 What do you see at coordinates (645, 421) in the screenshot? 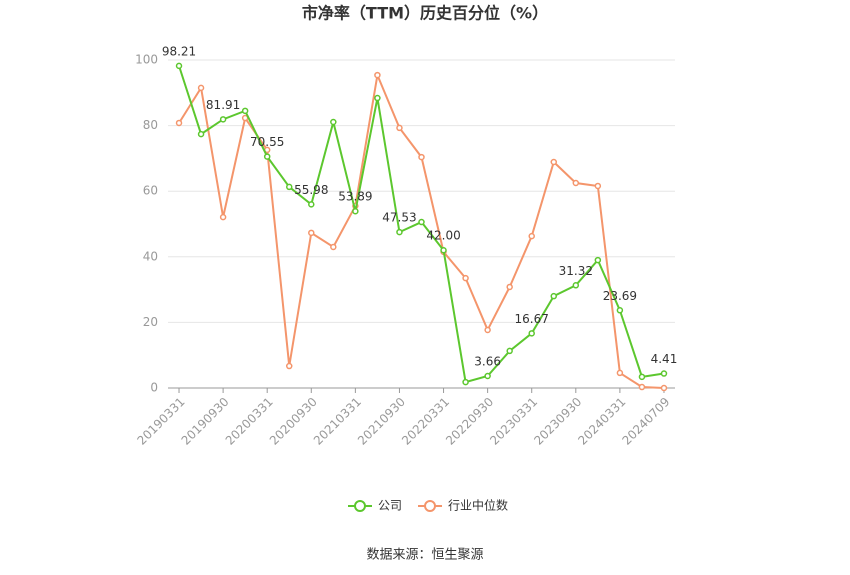
I see `x-tick-label: 20240709` at bounding box center [645, 421].